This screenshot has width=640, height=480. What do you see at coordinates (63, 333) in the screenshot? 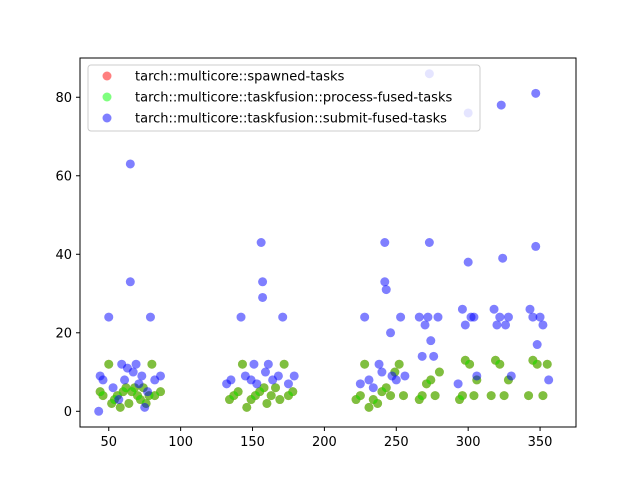
I see `y-tick-label-1: 20` at bounding box center [63, 333].